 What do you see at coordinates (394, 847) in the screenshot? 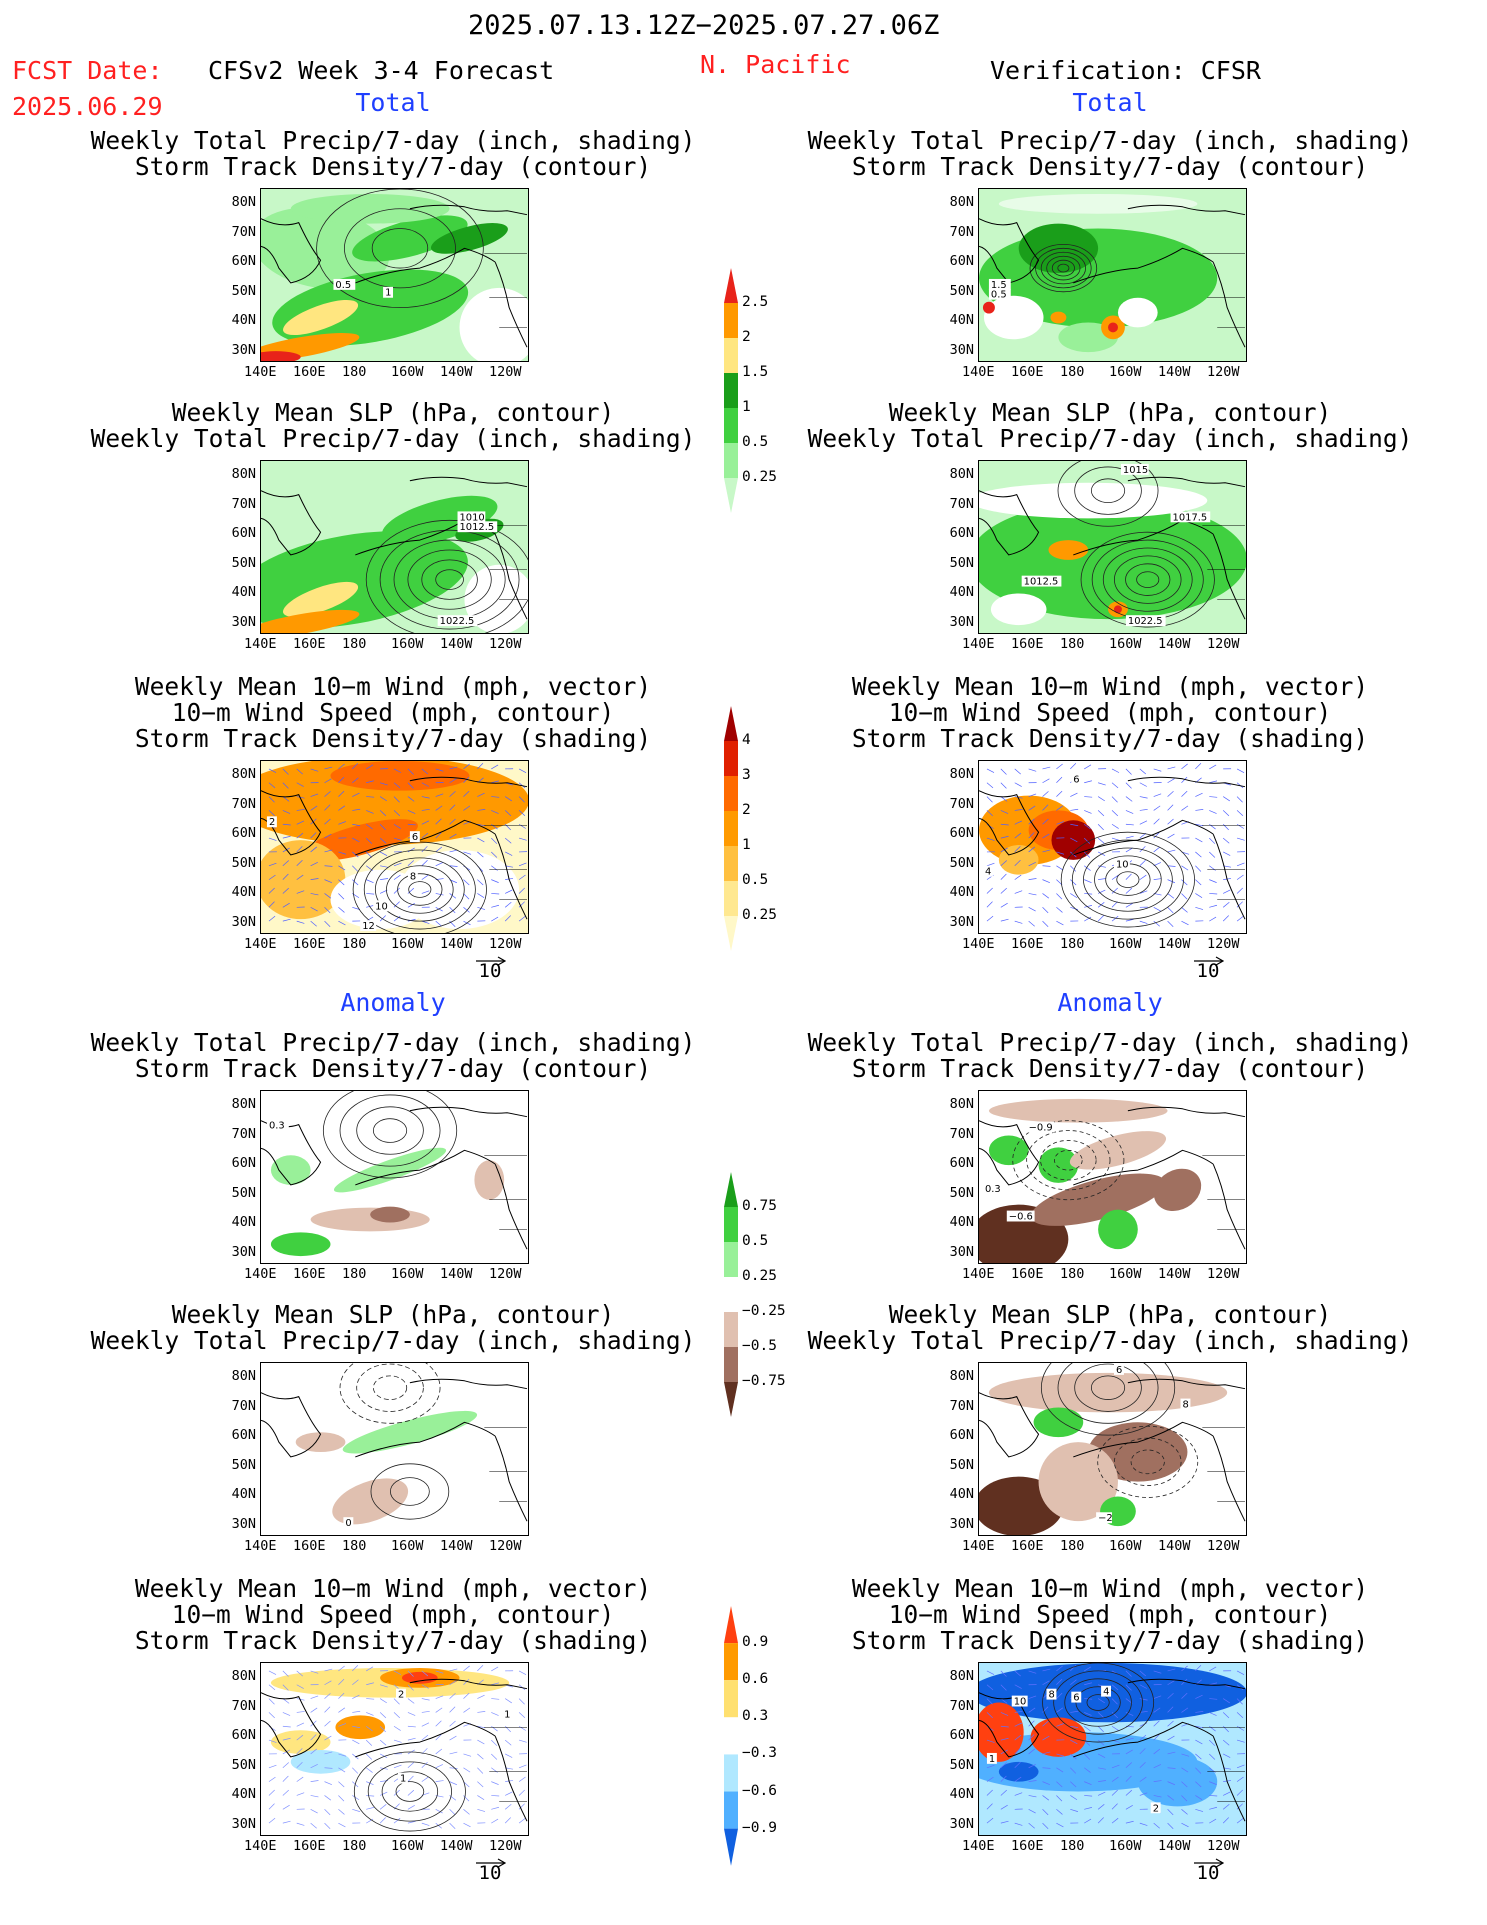
I see `map-canvas: 2 6 8 1012` at bounding box center [394, 847].